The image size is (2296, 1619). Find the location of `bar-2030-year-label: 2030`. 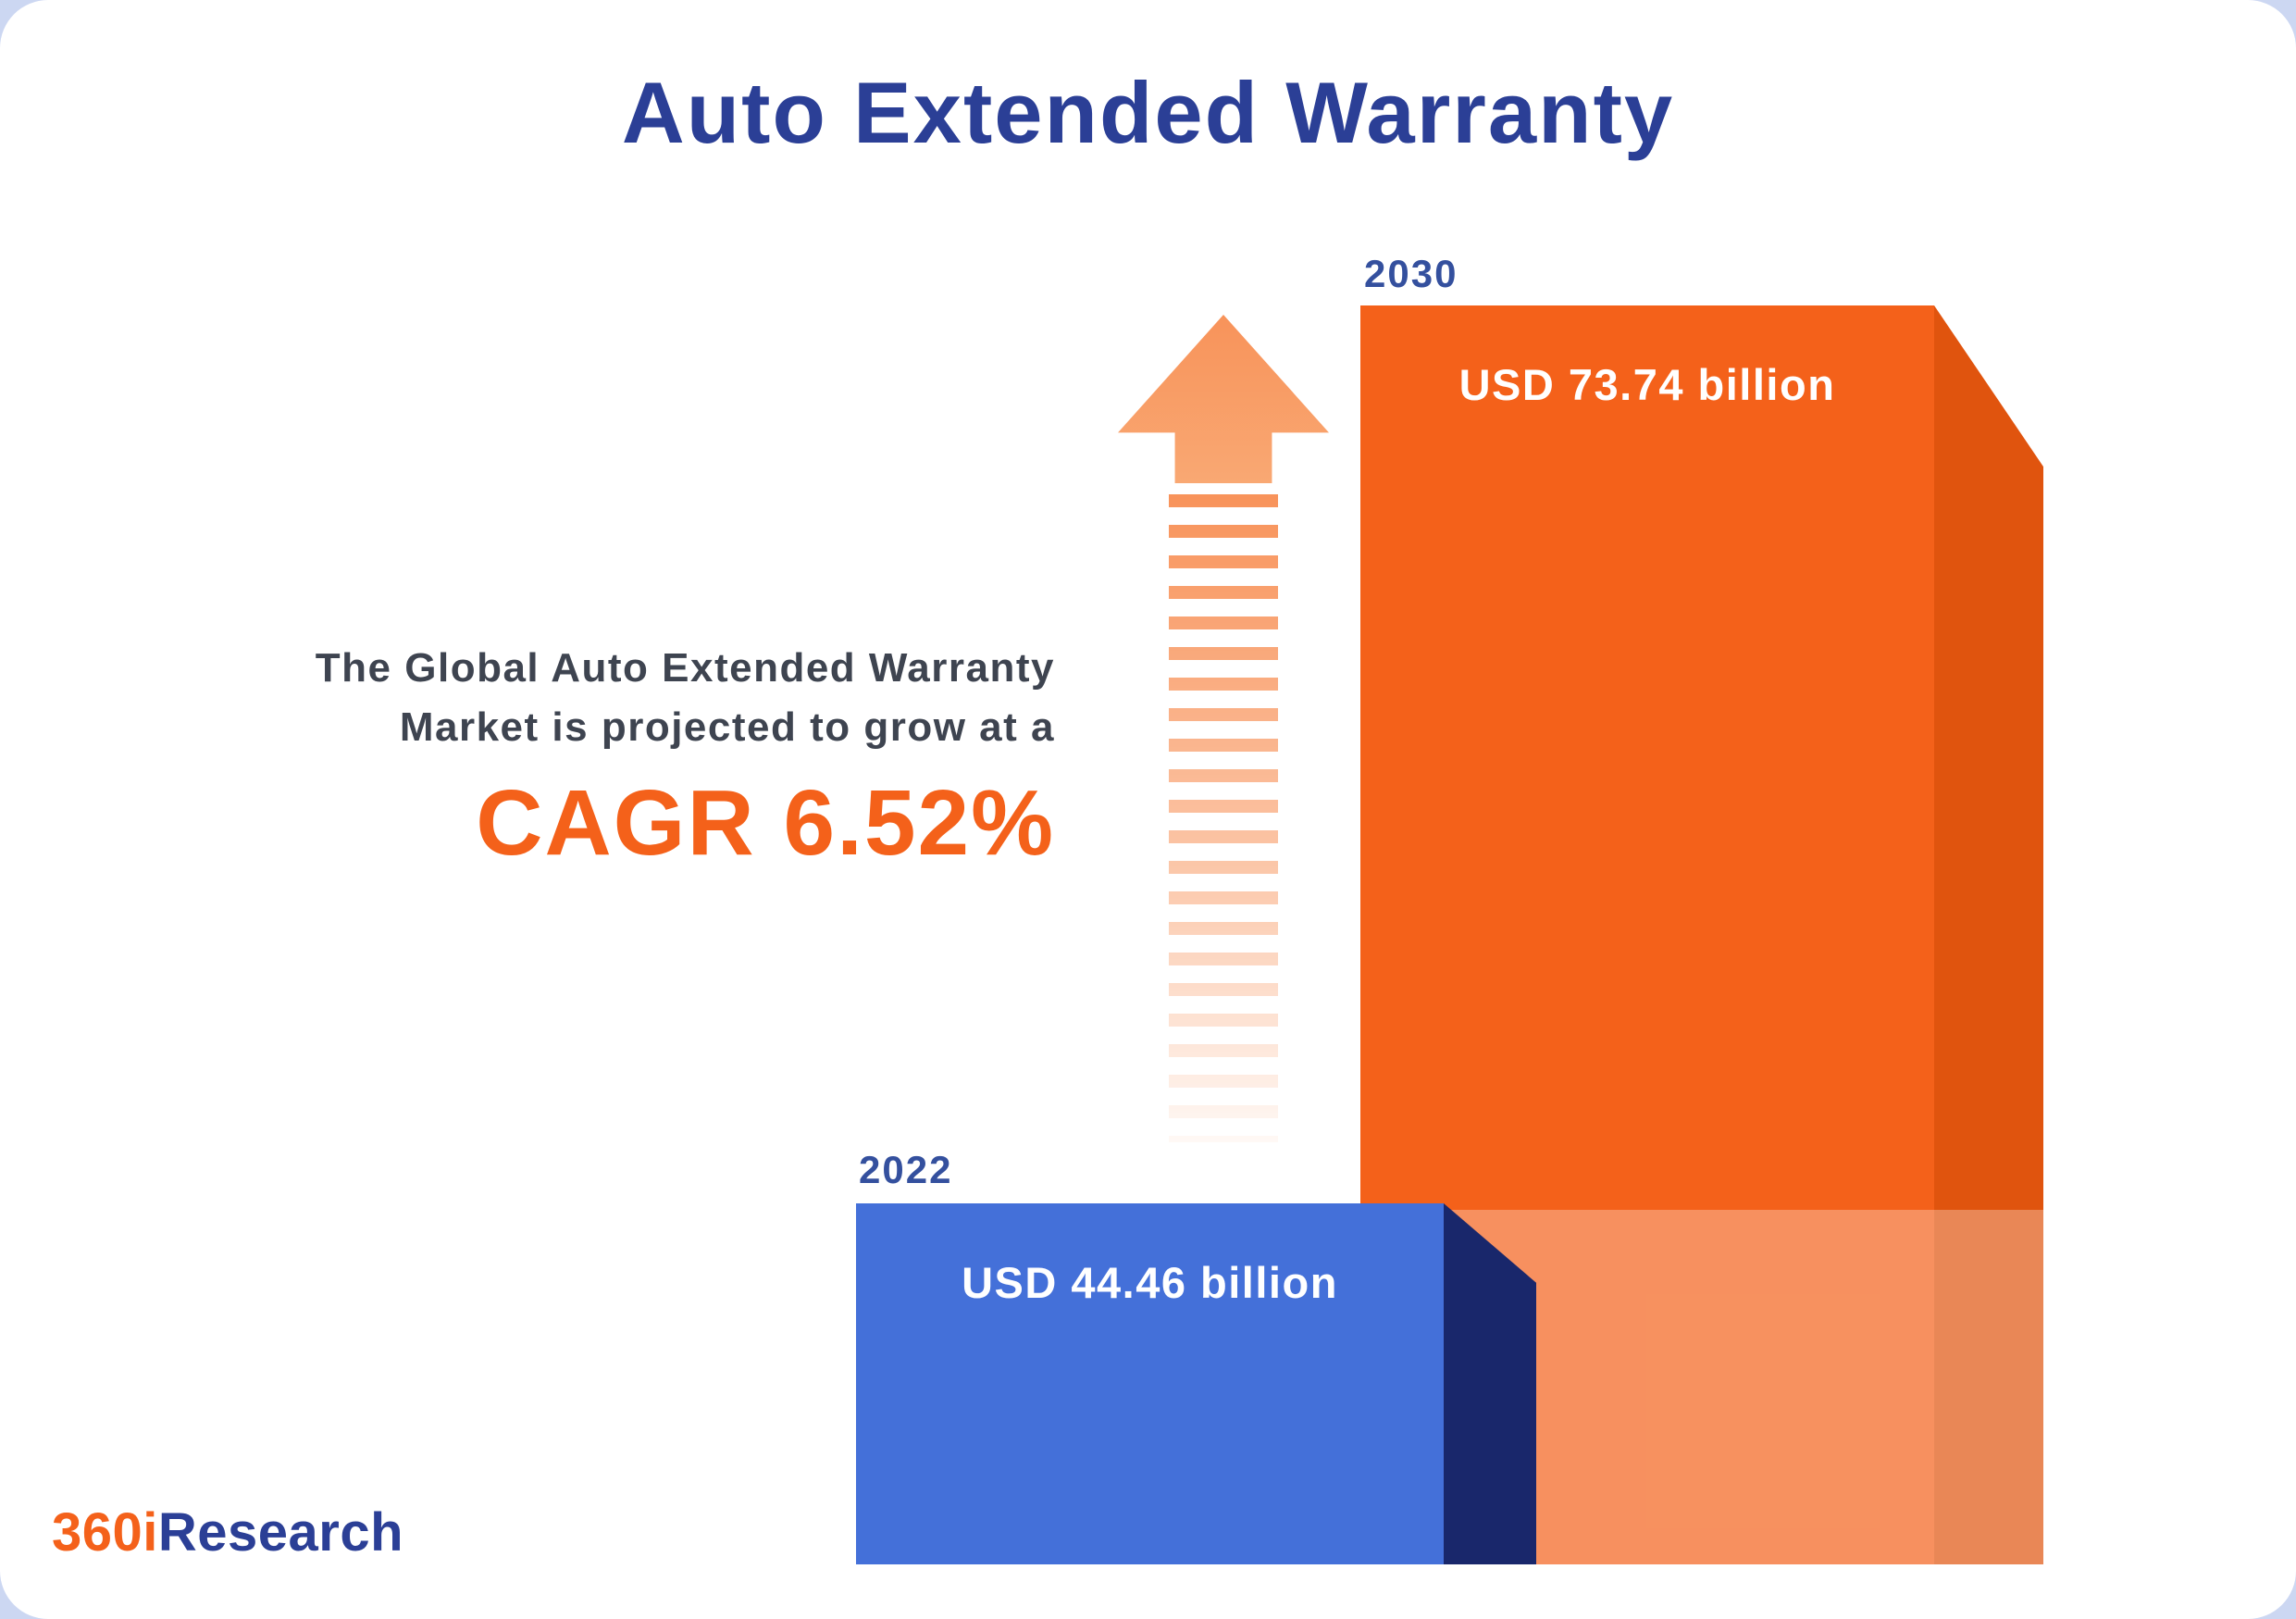

bar-2030-year-label: 2030 is located at coordinates (1411, 274).